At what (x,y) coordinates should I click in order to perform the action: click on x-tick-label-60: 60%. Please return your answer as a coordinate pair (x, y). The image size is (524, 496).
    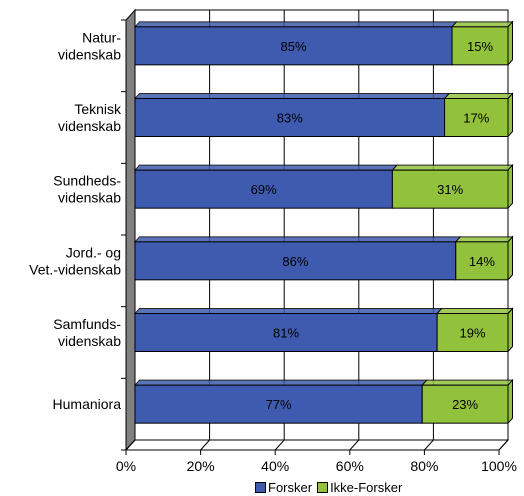
    Looking at the image, I should click on (350, 466).